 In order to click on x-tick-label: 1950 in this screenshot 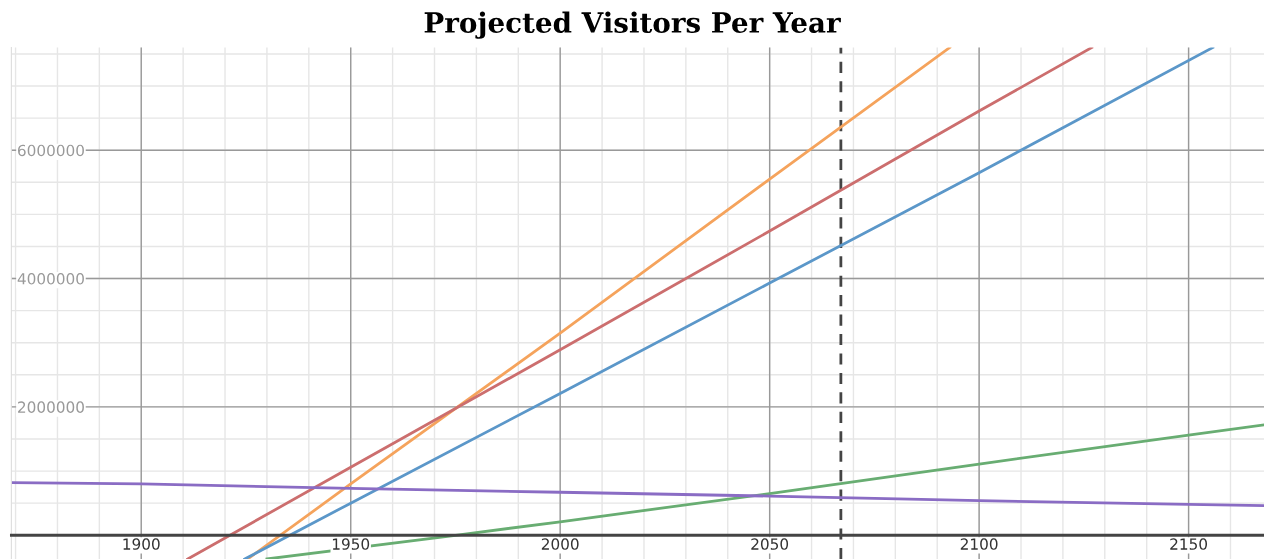, I will do `click(351, 544)`.